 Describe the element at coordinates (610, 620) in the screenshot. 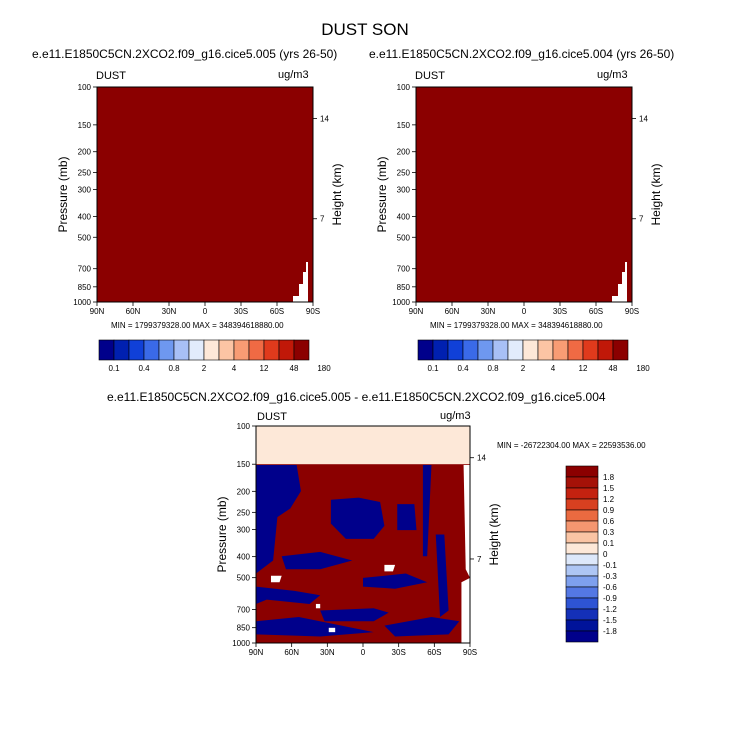

I see `panel3-colorbar-label: -1.5` at that location.